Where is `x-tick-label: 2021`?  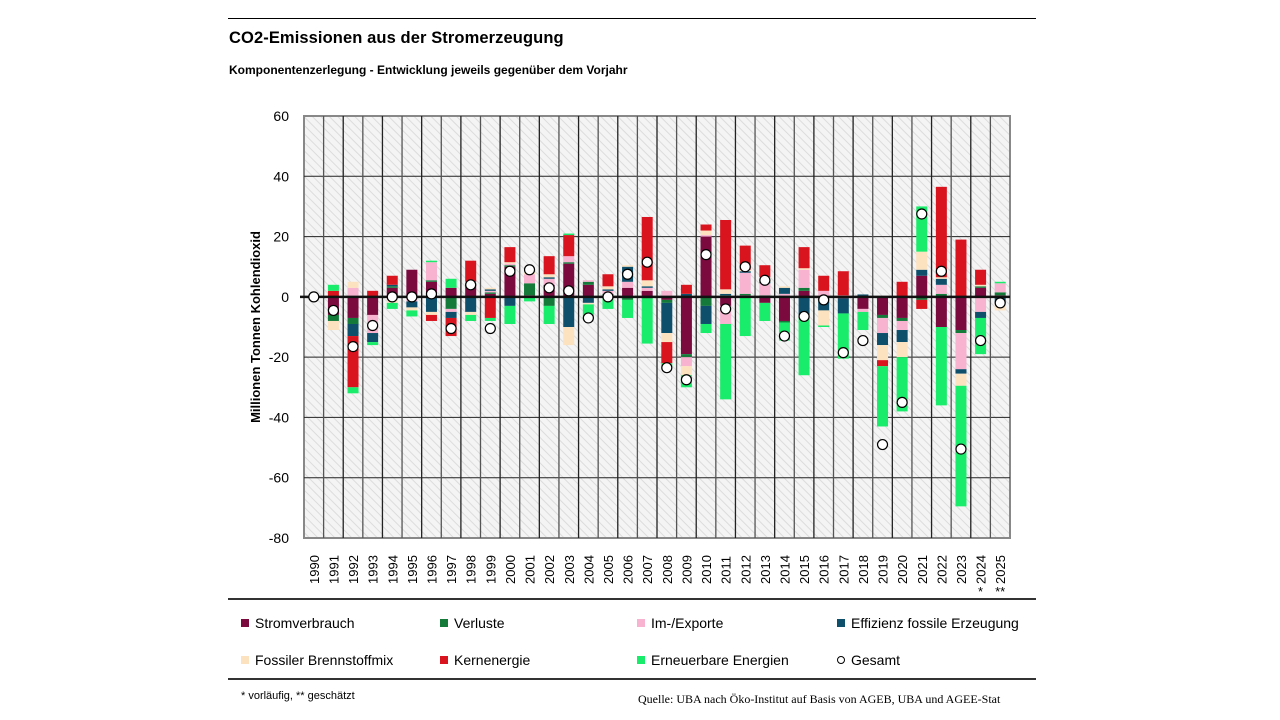
x-tick-label: 2021 is located at coordinates (922, 569).